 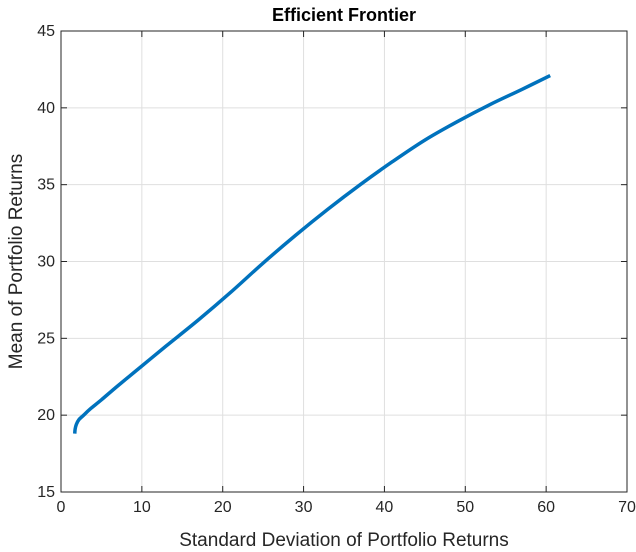 What do you see at coordinates (223, 507) in the screenshot?
I see `x-tick-label: 20` at bounding box center [223, 507].